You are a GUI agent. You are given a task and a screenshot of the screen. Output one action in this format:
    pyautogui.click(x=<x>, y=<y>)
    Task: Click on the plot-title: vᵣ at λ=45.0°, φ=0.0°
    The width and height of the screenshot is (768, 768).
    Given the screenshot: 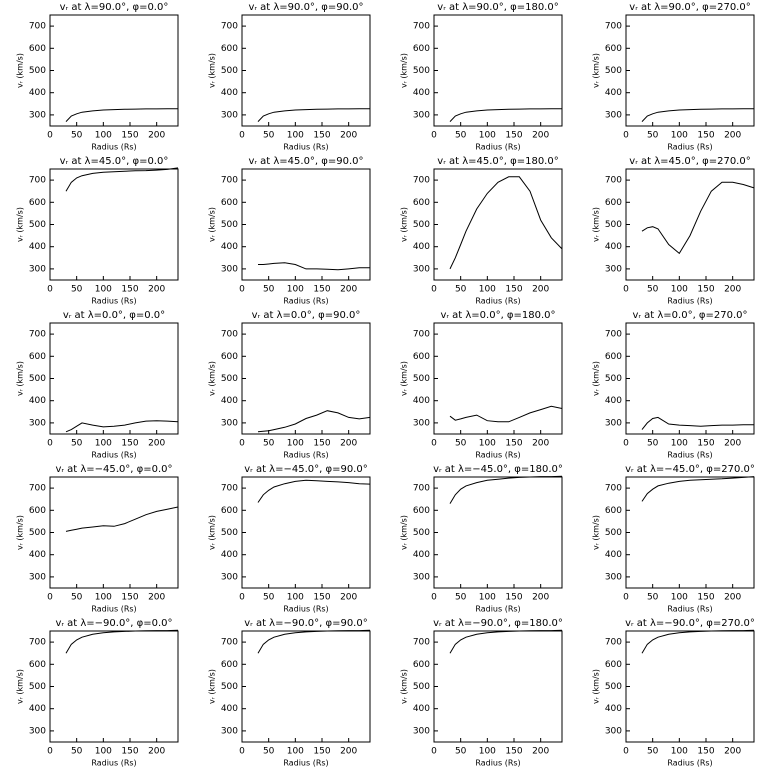 What is the action you would take?
    pyautogui.click(x=114, y=161)
    